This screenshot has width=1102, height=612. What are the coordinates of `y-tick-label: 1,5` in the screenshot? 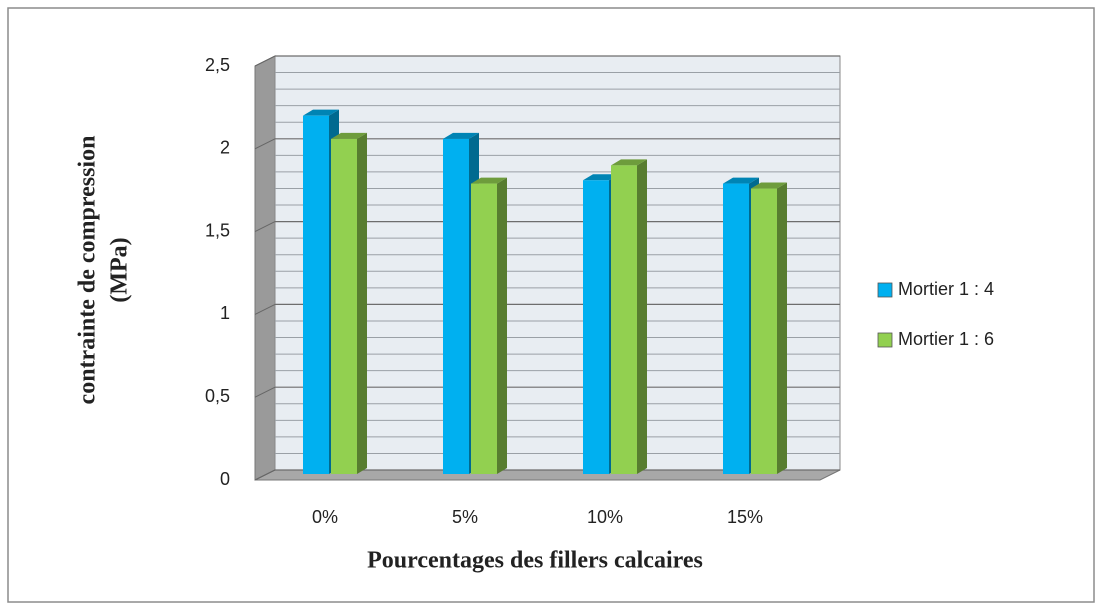 It's located at (217, 230).